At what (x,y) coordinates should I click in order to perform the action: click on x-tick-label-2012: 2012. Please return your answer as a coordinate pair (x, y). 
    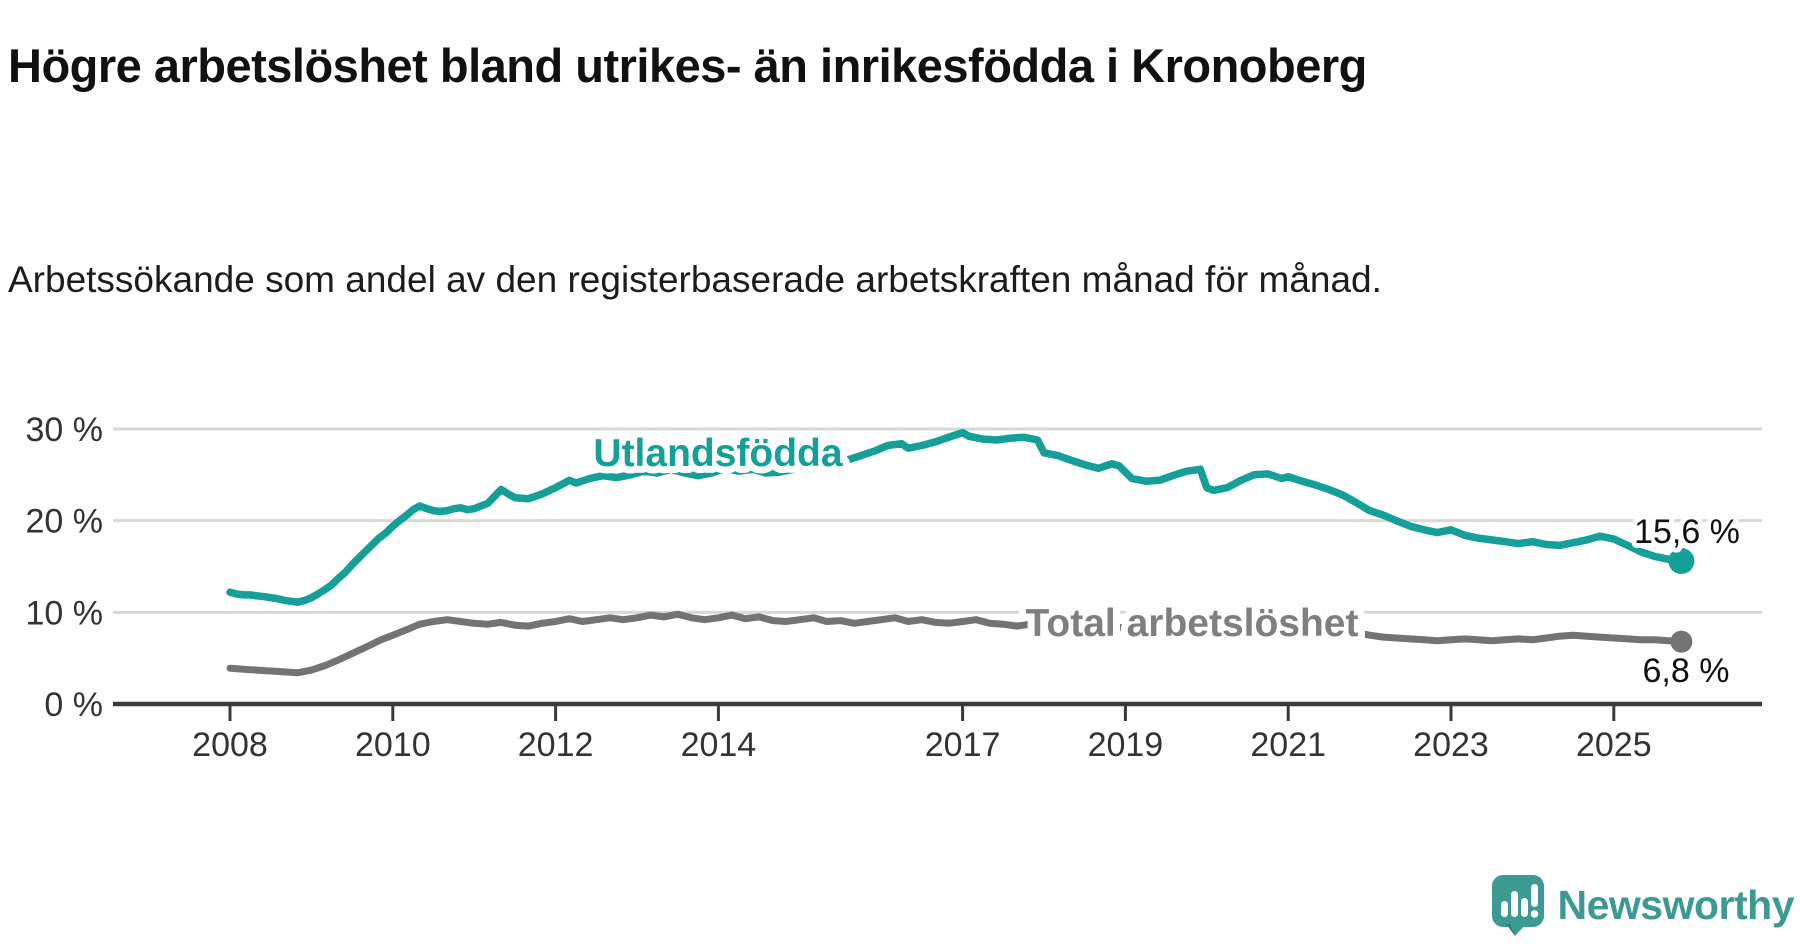
    Looking at the image, I should click on (556, 745).